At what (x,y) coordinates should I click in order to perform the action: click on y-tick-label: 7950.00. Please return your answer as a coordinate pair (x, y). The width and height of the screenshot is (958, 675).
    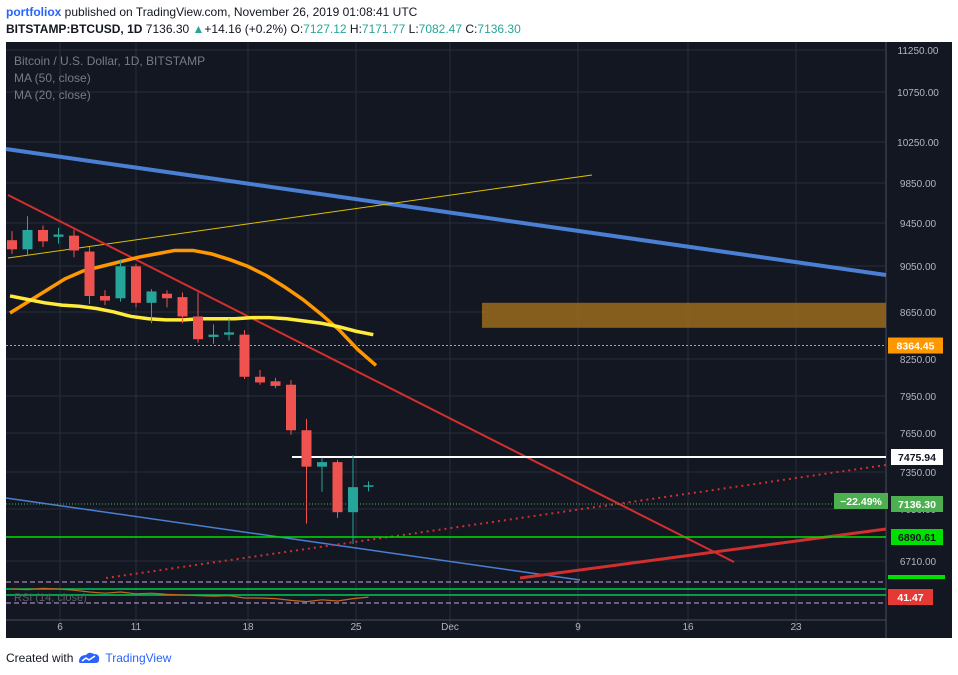
    Looking at the image, I should click on (918, 397).